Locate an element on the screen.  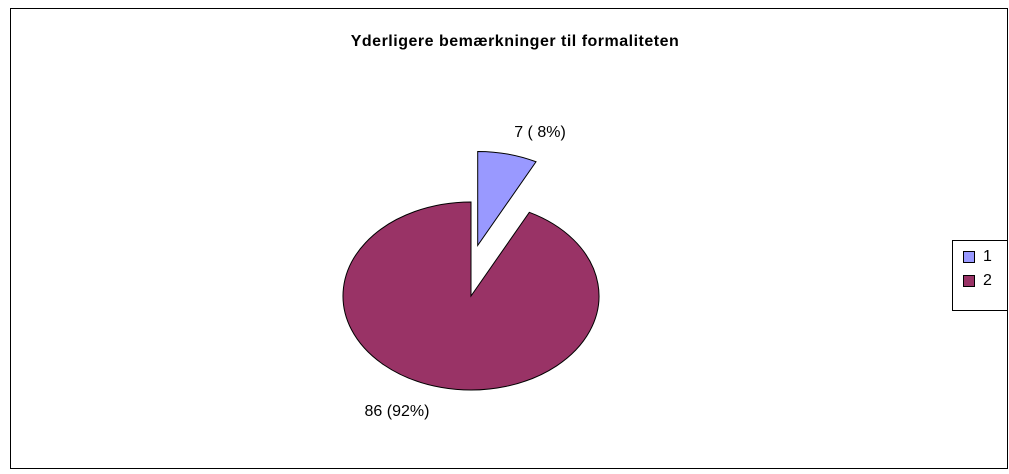
data-label: 86 (92%) is located at coordinates (397, 411).